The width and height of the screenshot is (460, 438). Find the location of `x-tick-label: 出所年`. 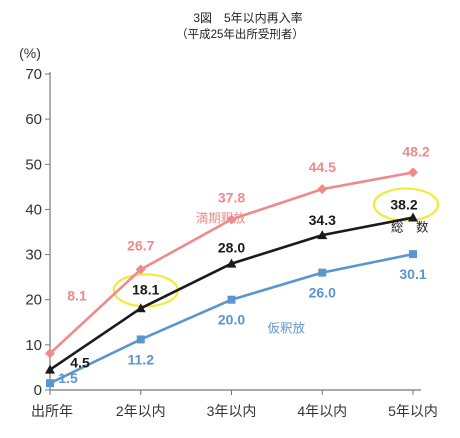

x-tick-label: 出所年 is located at coordinates (52, 411).